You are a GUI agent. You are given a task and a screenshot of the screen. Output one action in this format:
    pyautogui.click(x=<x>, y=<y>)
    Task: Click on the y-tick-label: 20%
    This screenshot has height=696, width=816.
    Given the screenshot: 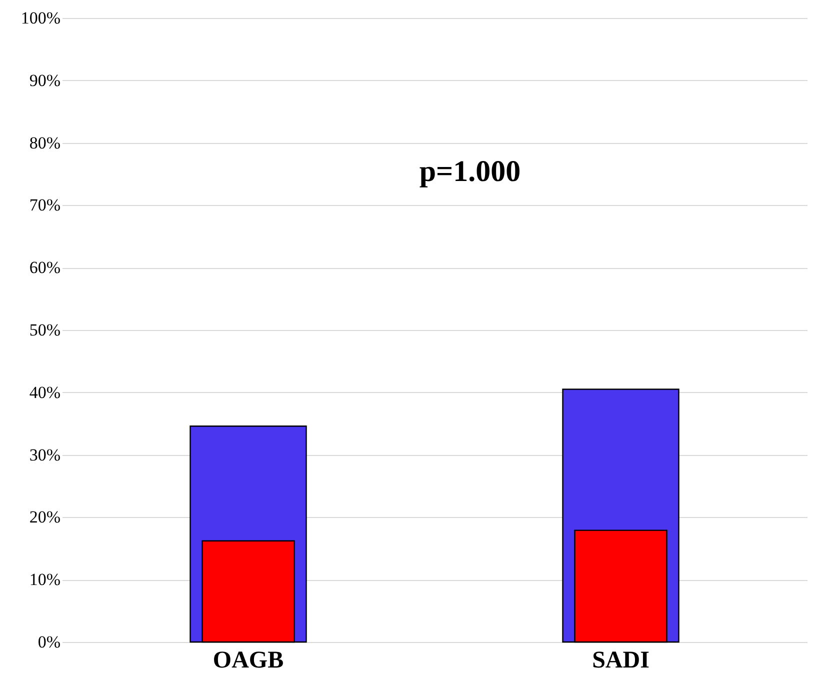 What is the action you would take?
    pyautogui.click(x=44, y=517)
    